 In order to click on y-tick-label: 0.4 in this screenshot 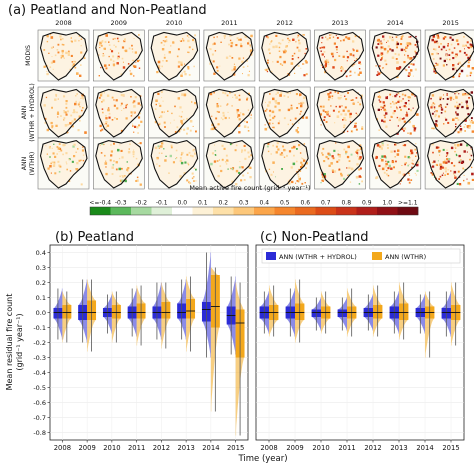, I will do `click(41, 253)`.